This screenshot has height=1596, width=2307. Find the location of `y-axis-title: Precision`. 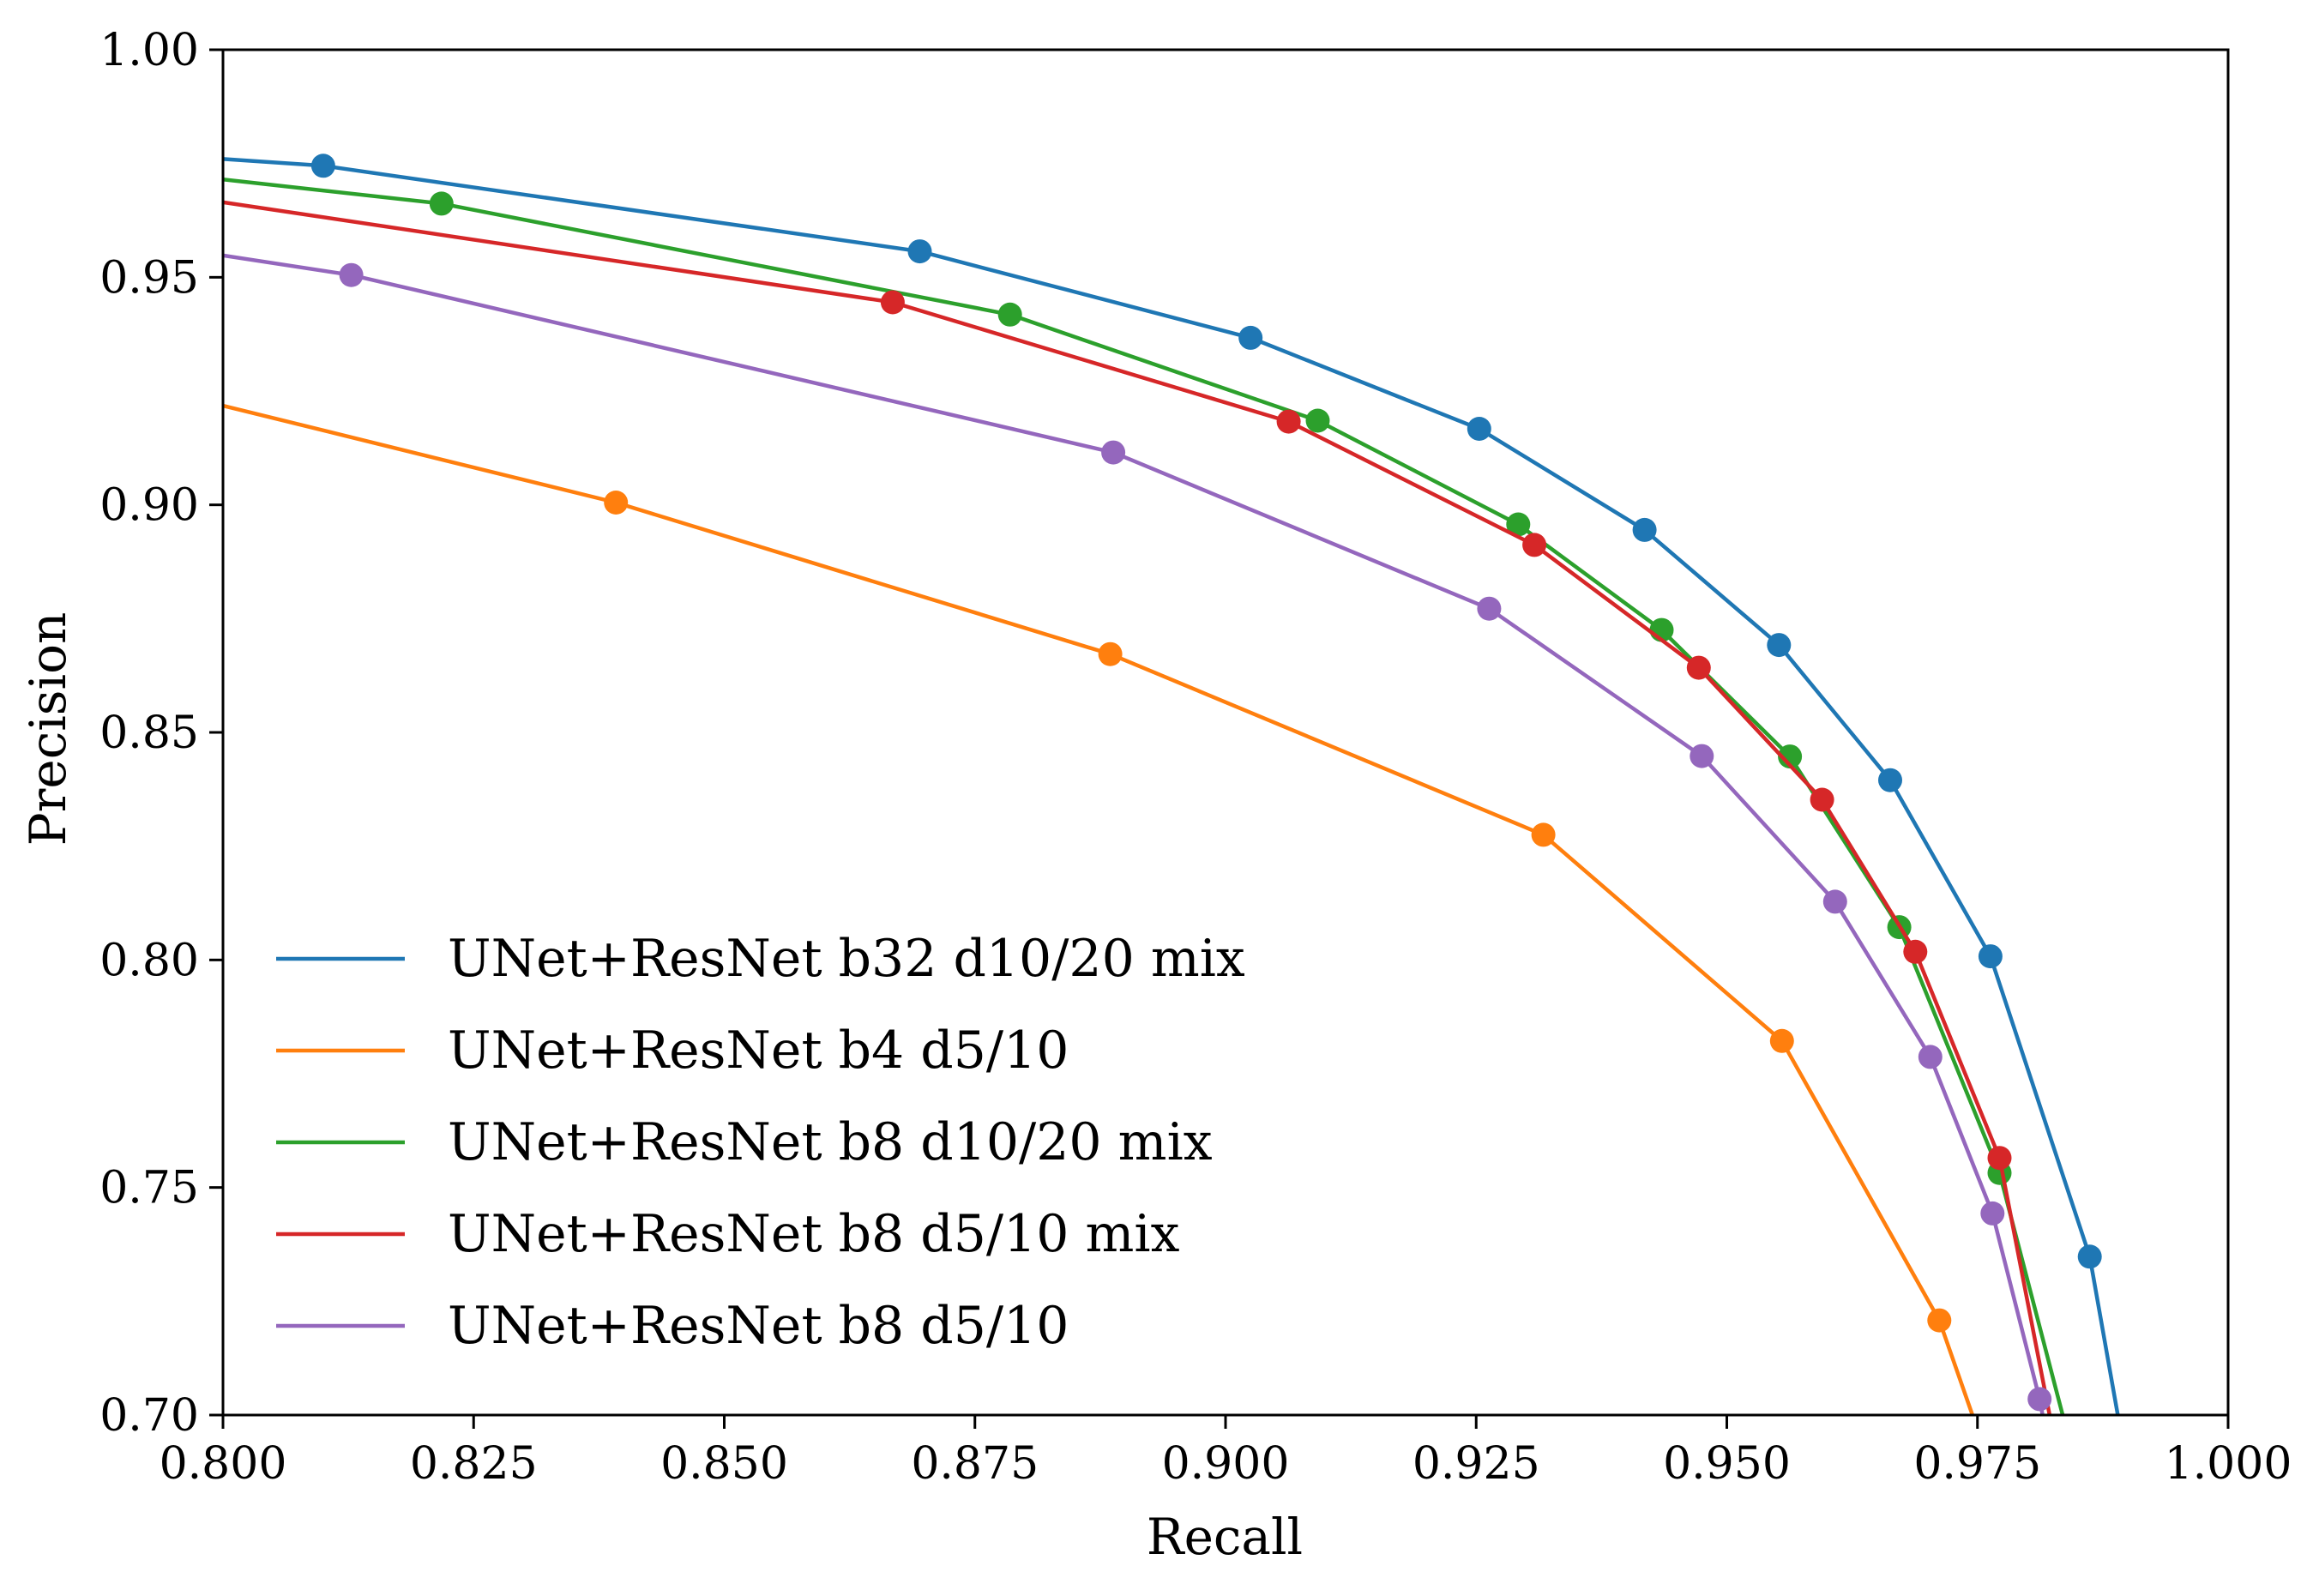

y-axis-title: Precision is located at coordinates (48, 729).